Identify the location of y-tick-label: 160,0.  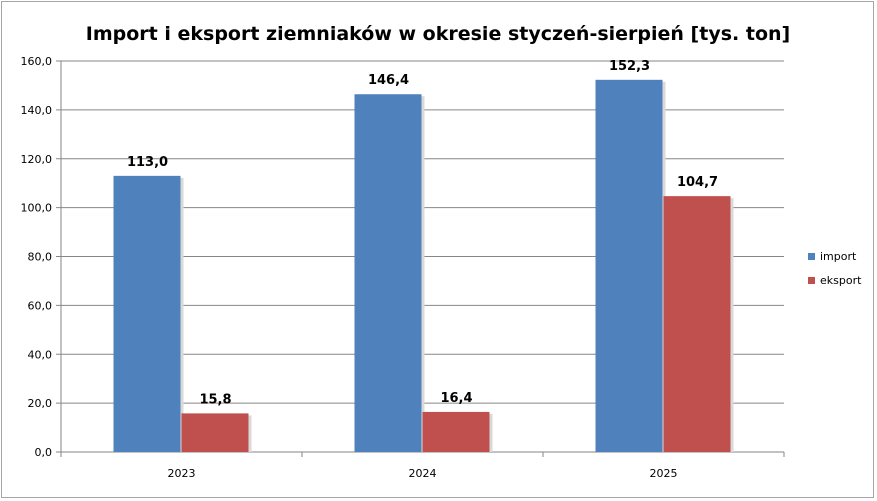
(37, 61).